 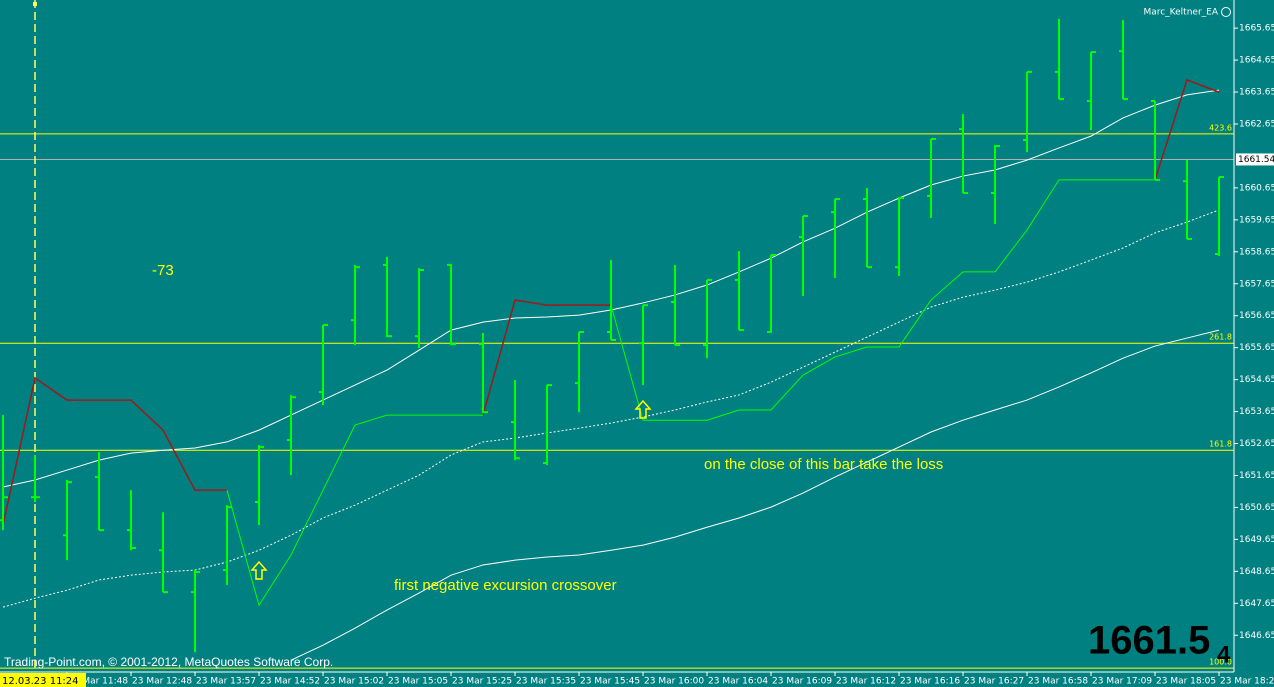 I want to click on x-tick-label: 23 Mar 16:09, so click(x=802, y=682).